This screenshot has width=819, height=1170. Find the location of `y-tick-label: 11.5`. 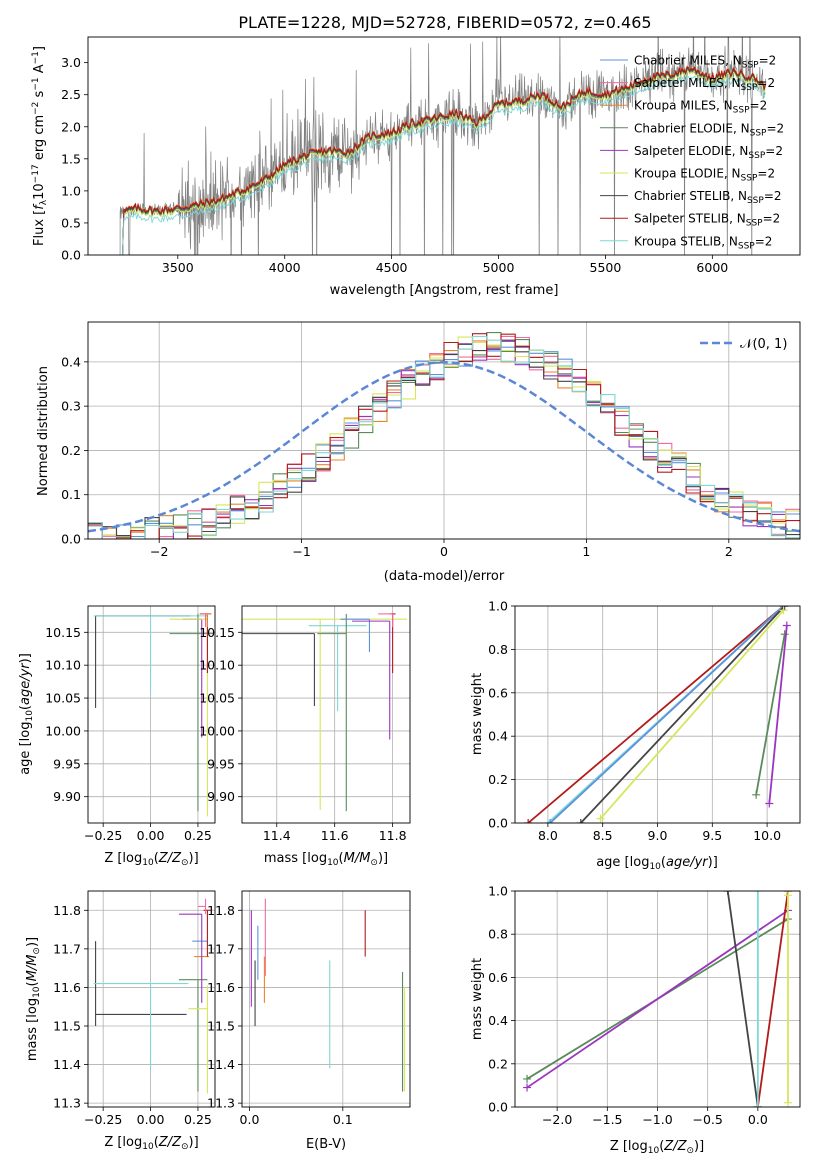

y-tick-label: 11.5 is located at coordinates (67, 1026).